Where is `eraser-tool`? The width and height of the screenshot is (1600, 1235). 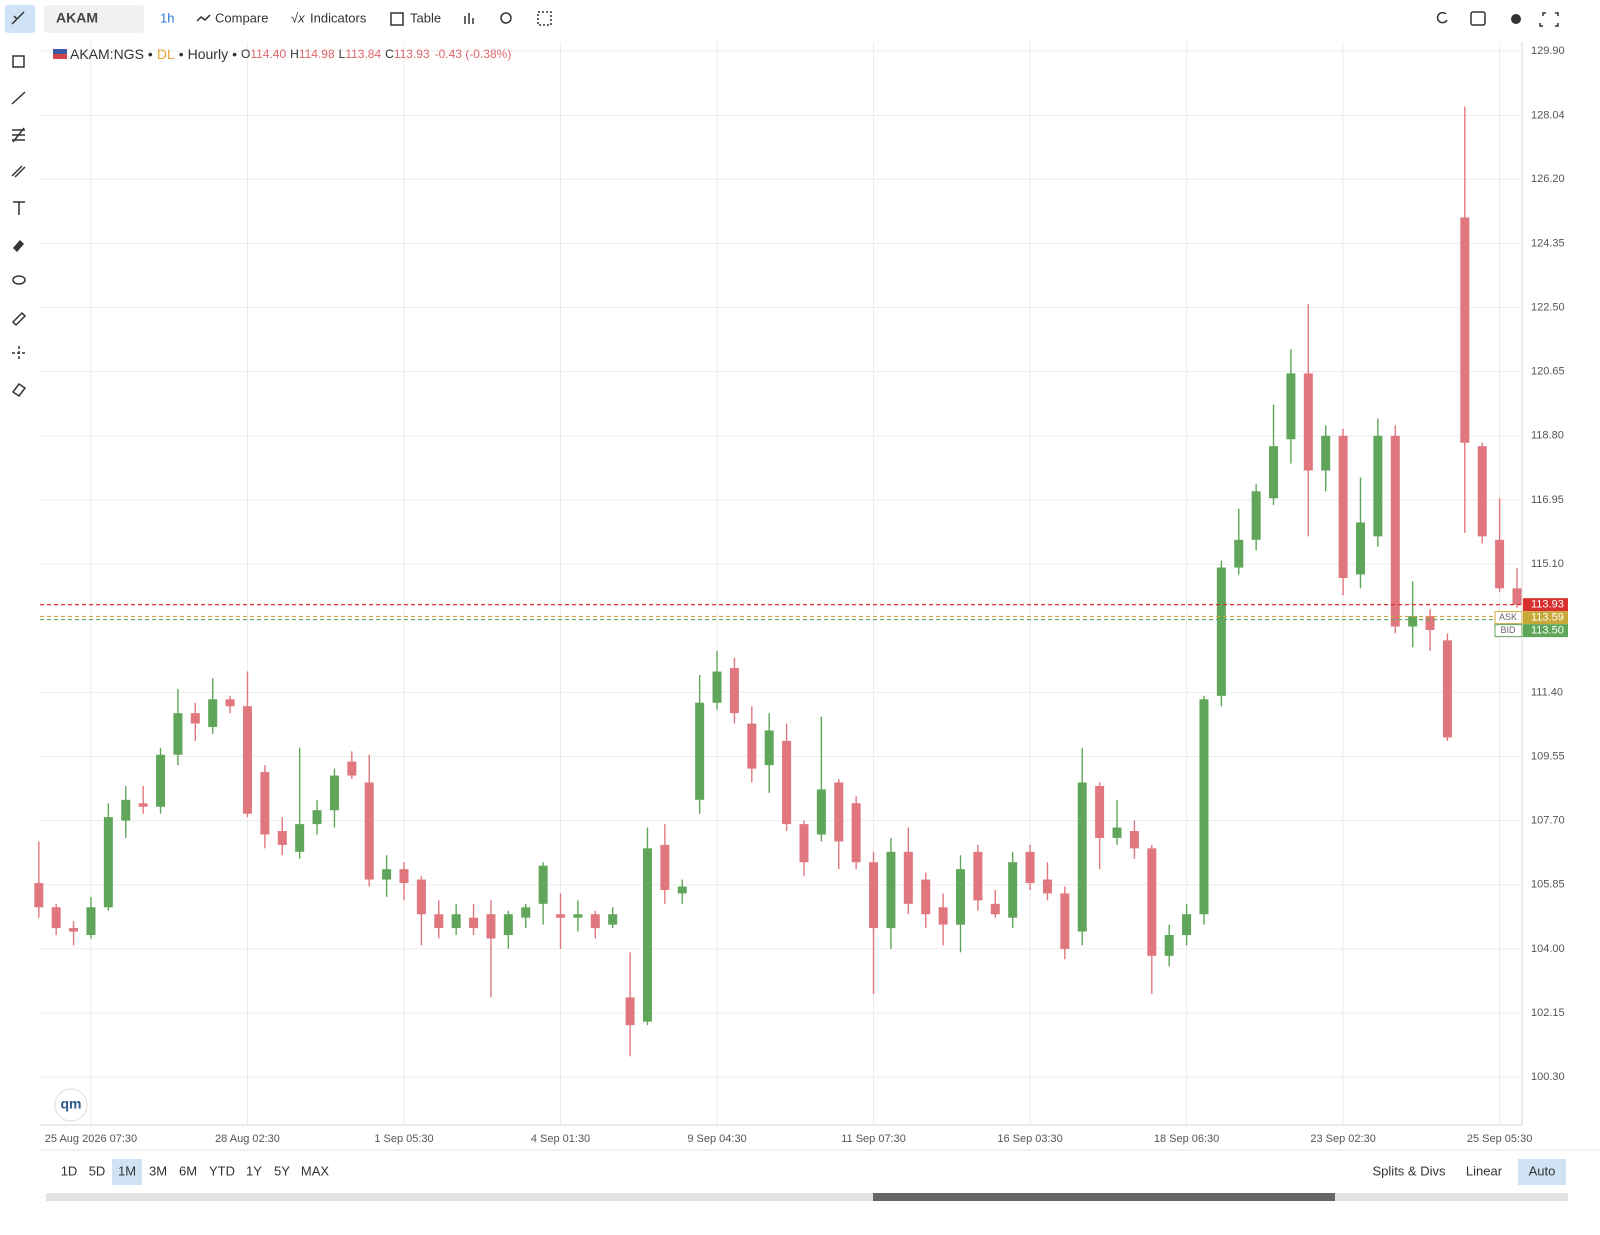 eraser-tool is located at coordinates (18, 246).